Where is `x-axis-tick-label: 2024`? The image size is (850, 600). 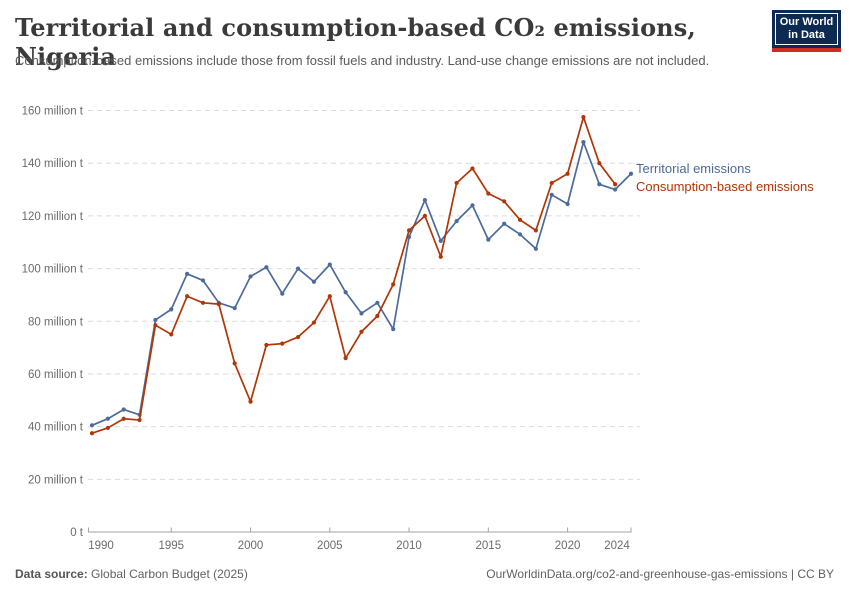 x-axis-tick-label: 2024 is located at coordinates (617, 546).